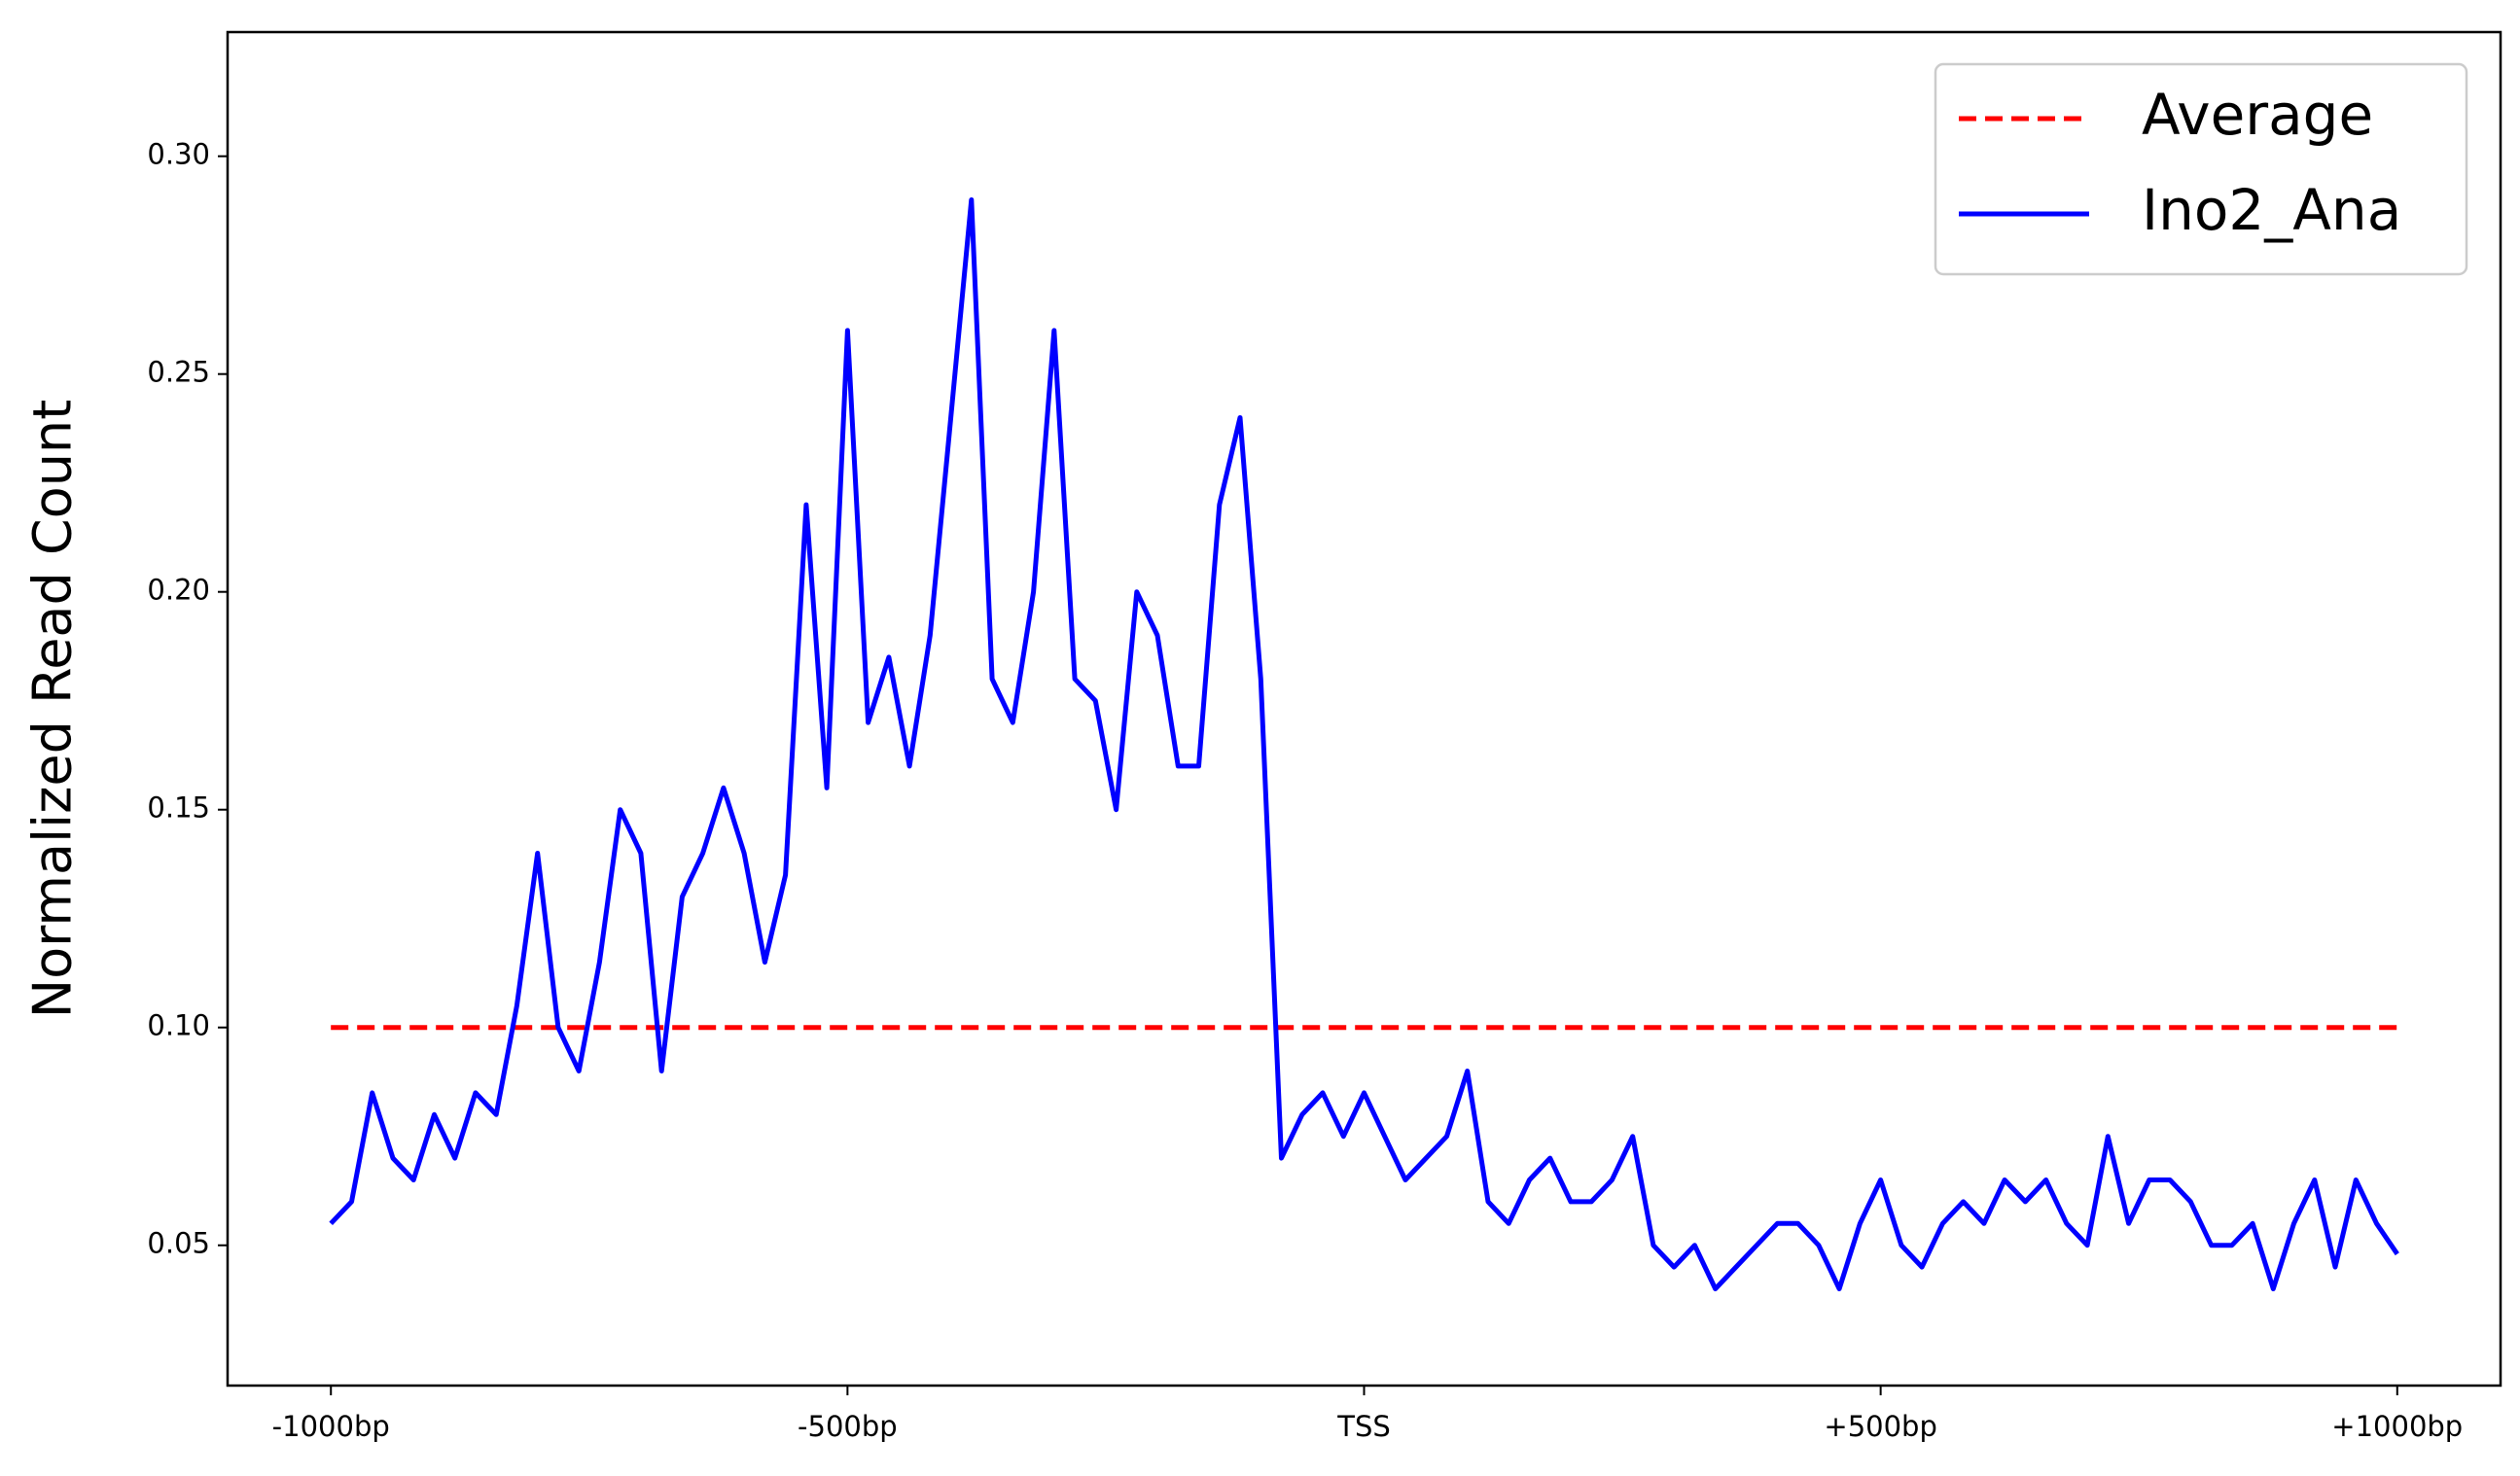  Describe the element at coordinates (178, 1244) in the screenshot. I see `y-tick-label: 0.05` at that location.